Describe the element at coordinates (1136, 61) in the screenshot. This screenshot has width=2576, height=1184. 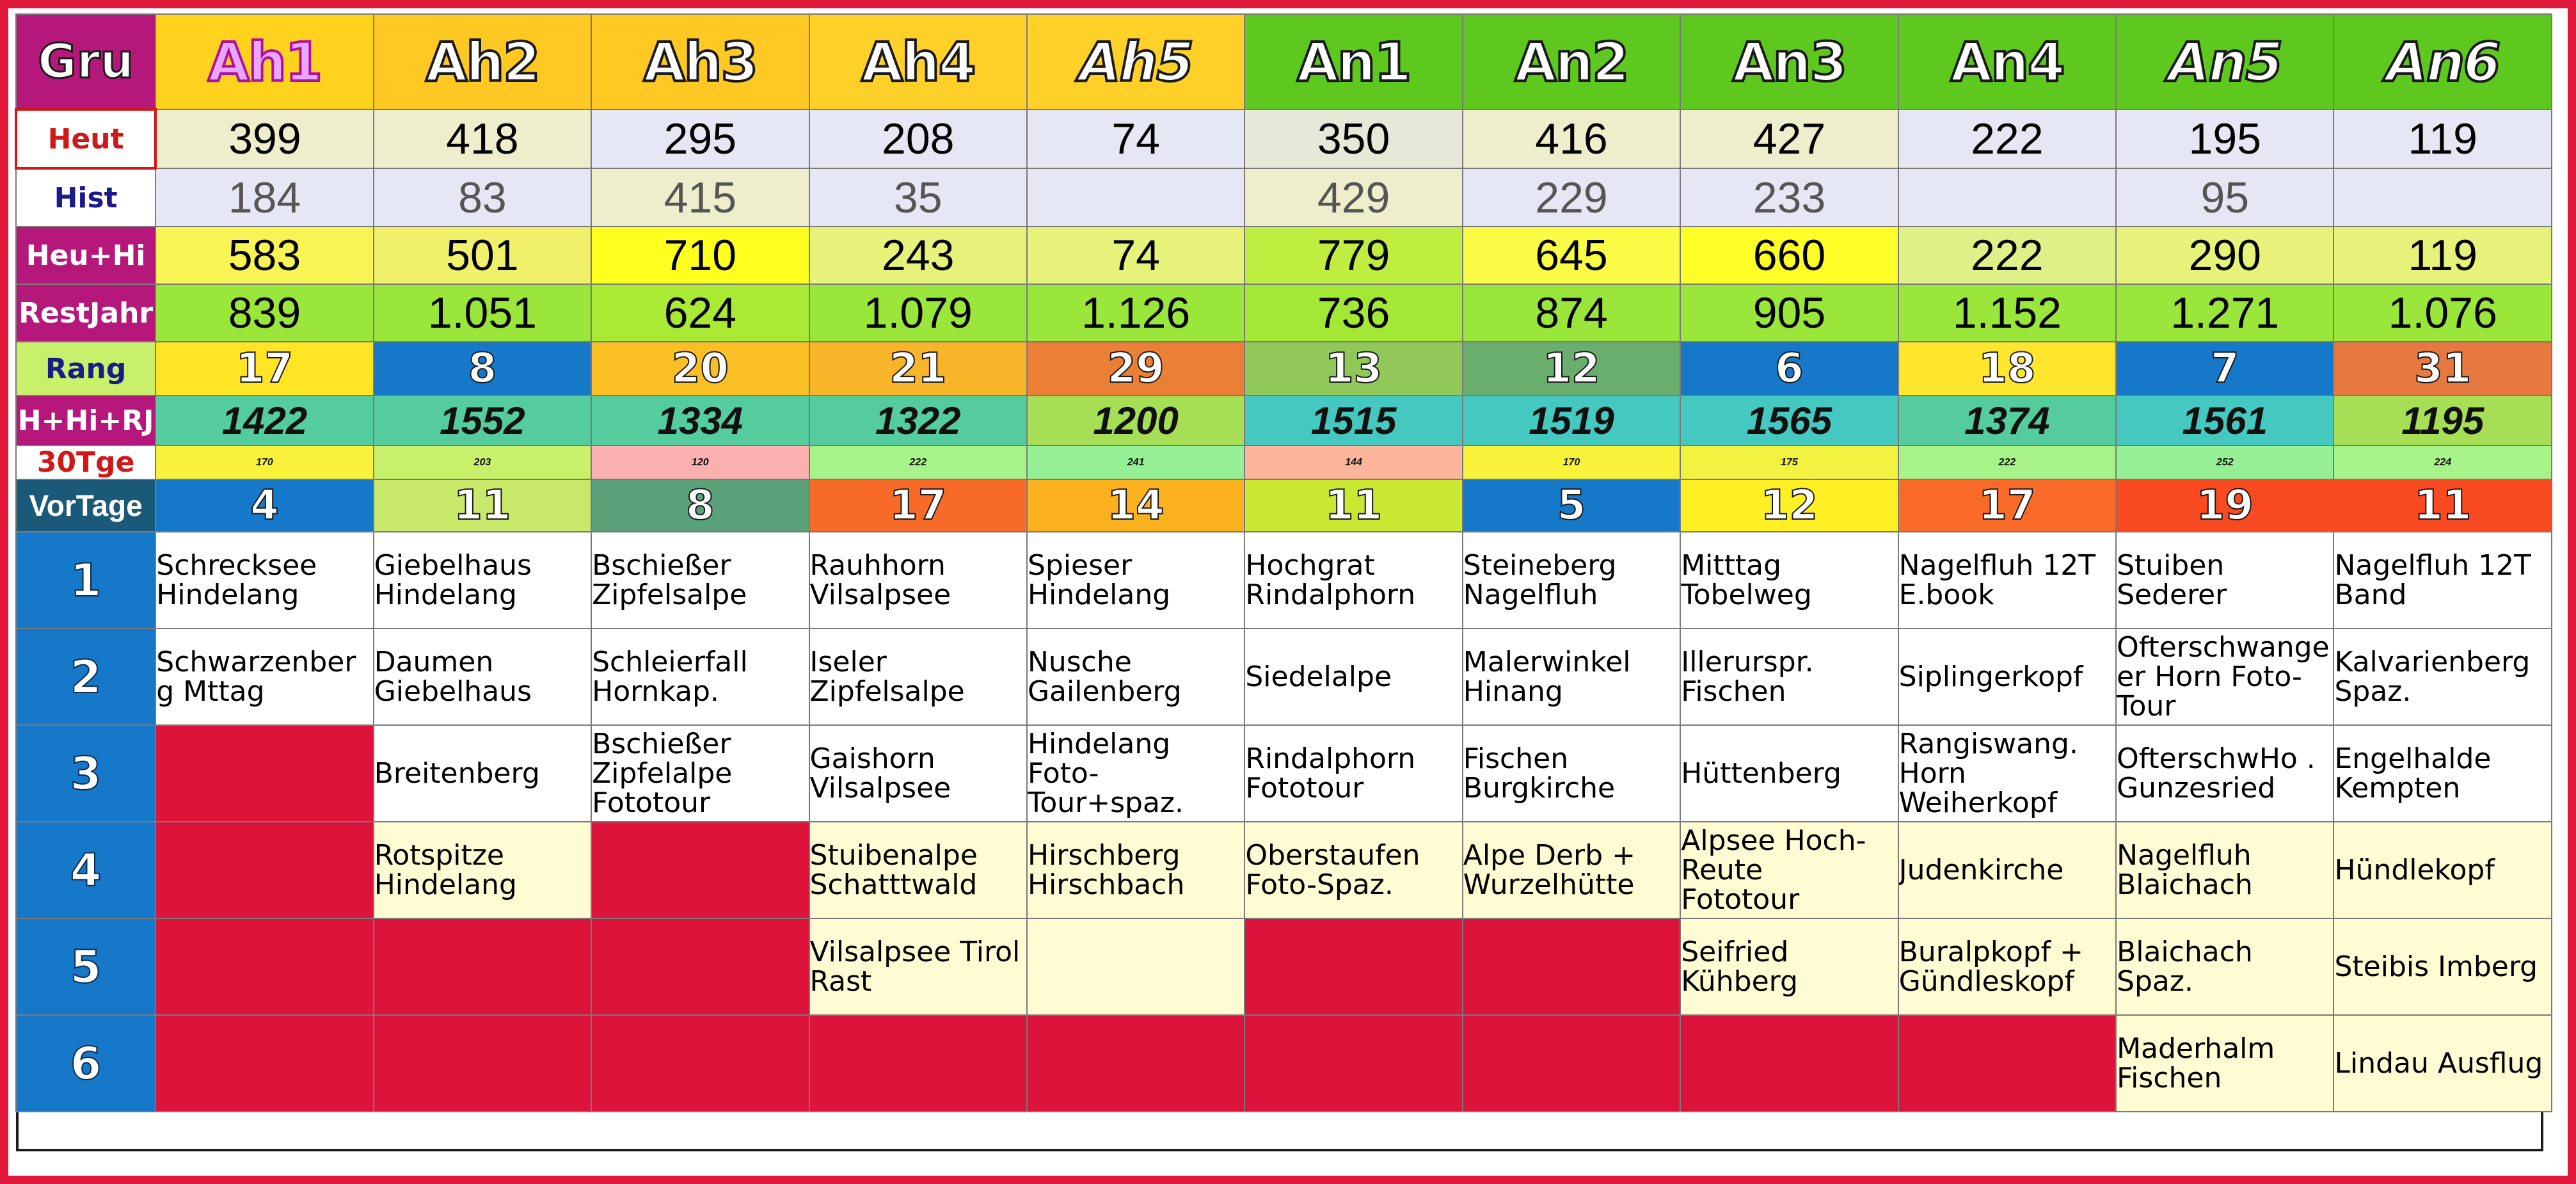
I see `group-header-ah5: Ah5` at that location.